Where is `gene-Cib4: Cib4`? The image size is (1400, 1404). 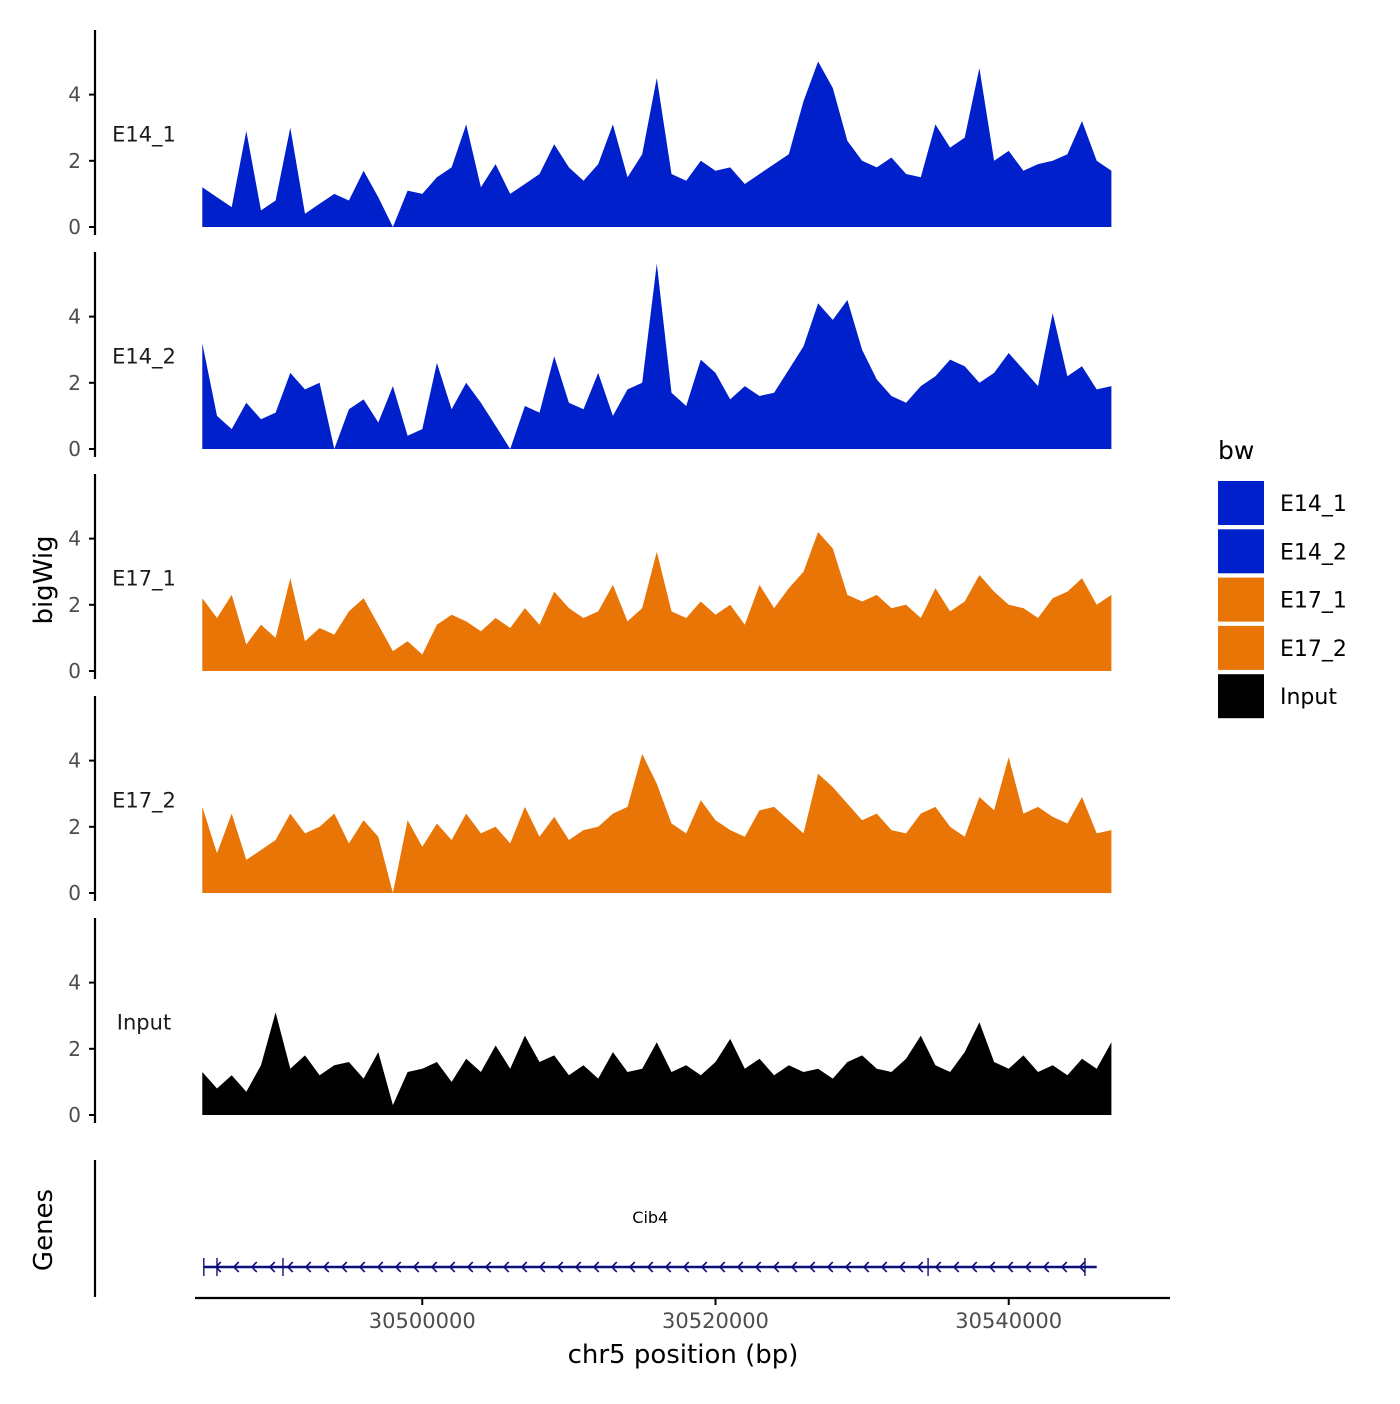 gene-Cib4: Cib4 is located at coordinates (650, 1242).